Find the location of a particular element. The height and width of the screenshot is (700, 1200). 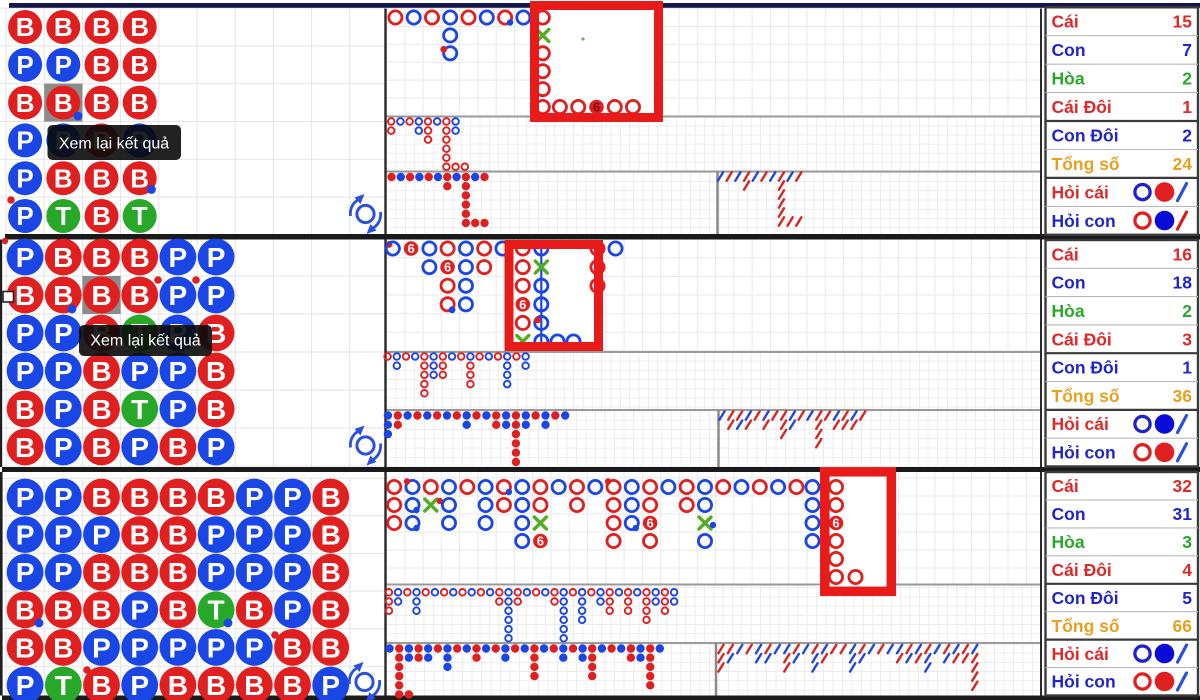

svg-text: 31 is located at coordinates (1183, 514).